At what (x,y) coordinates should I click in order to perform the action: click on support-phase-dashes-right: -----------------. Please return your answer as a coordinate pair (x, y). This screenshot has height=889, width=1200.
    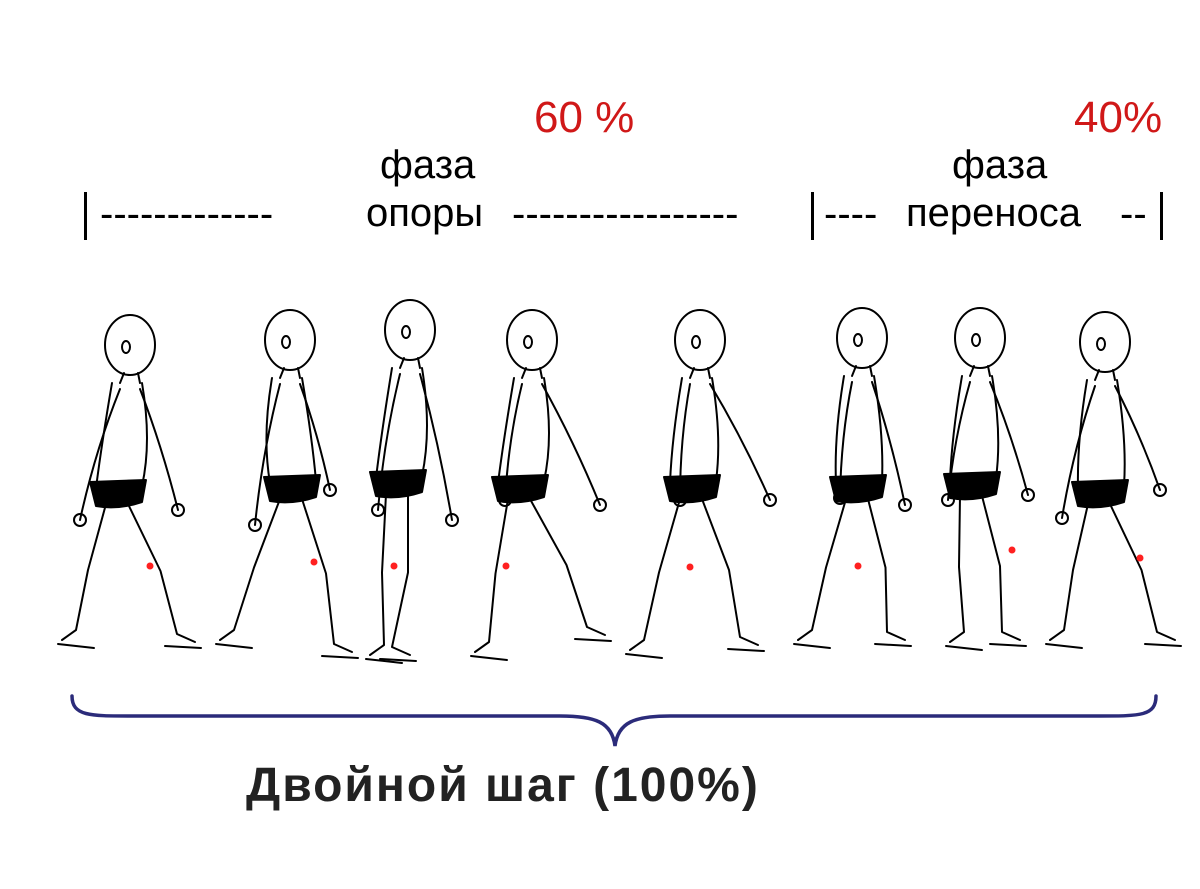
    Looking at the image, I should click on (625, 214).